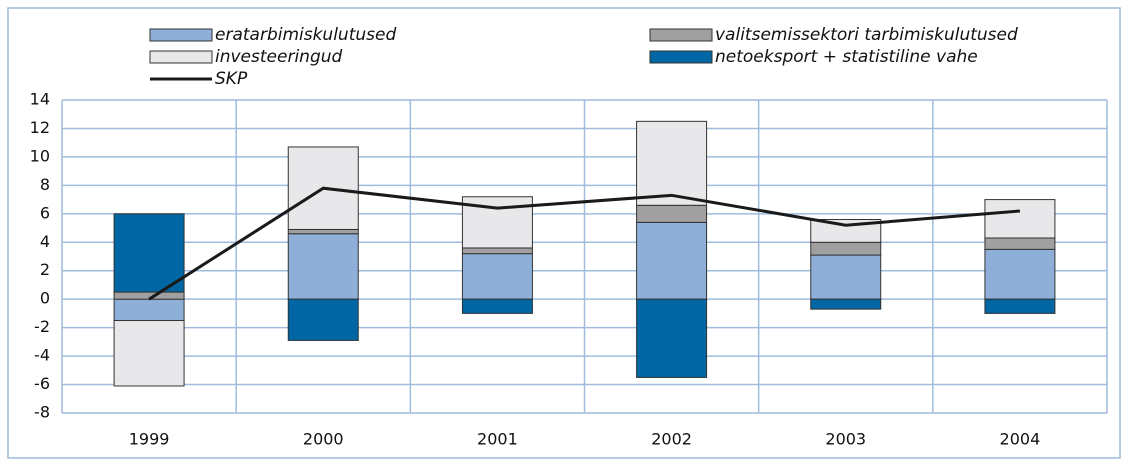 The height and width of the screenshot is (465, 1128). What do you see at coordinates (866, 35) in the screenshot?
I see `legend-label: valitsemissektori tarbimiskulutused` at bounding box center [866, 35].